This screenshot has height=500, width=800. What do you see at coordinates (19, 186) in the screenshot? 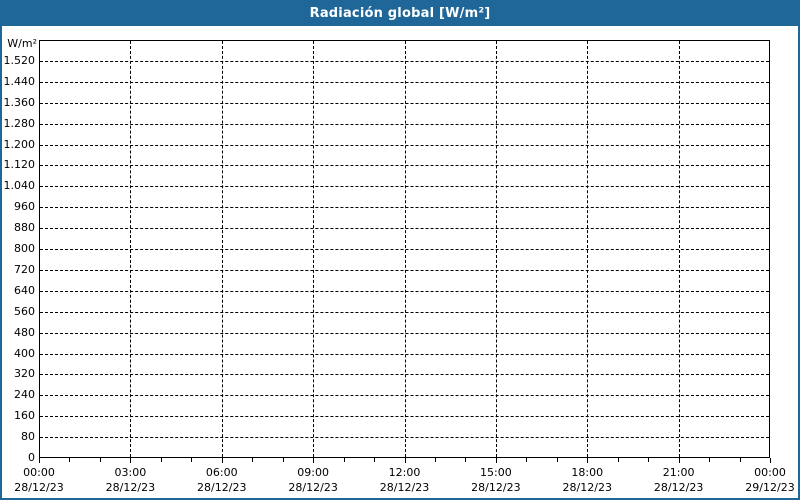
I see `y-tick-label: 1.040` at bounding box center [19, 186].